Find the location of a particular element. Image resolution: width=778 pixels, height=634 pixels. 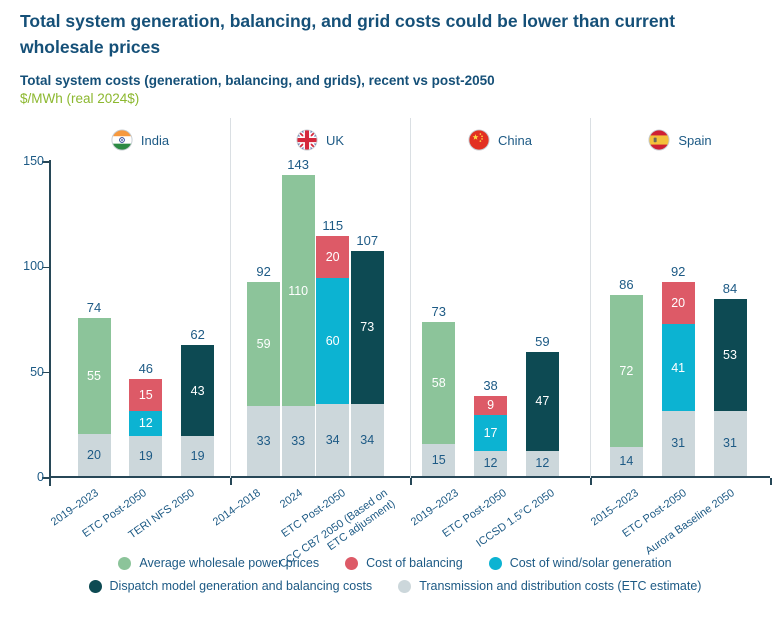

bar-etc-post-2050: 46 15 12 19 is located at coordinates (146, 418).